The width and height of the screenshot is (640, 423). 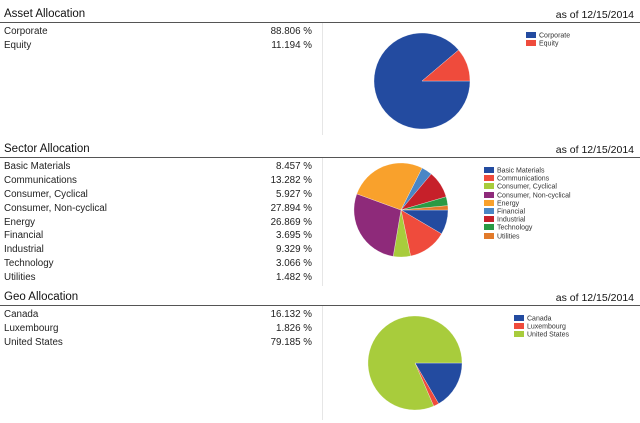 What do you see at coordinates (291, 180) in the screenshot?
I see `row-value: 13.282 %` at bounding box center [291, 180].